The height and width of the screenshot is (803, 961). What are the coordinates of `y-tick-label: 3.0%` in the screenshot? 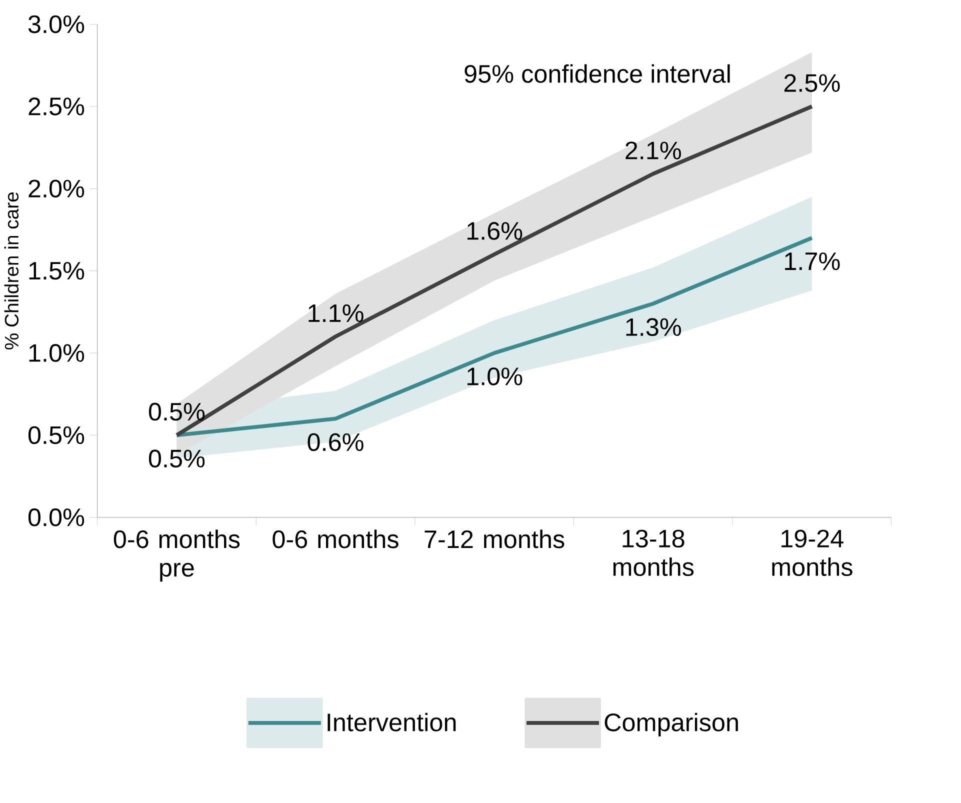 It's located at (56, 24).